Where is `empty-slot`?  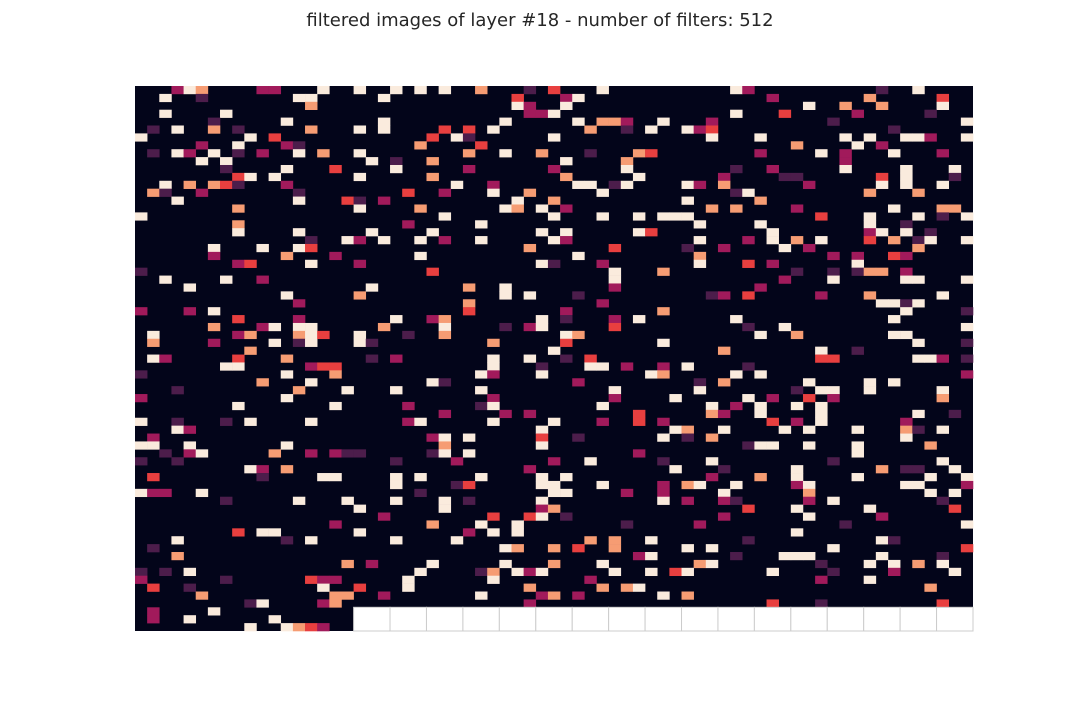
empty-slot is located at coordinates (481, 619).